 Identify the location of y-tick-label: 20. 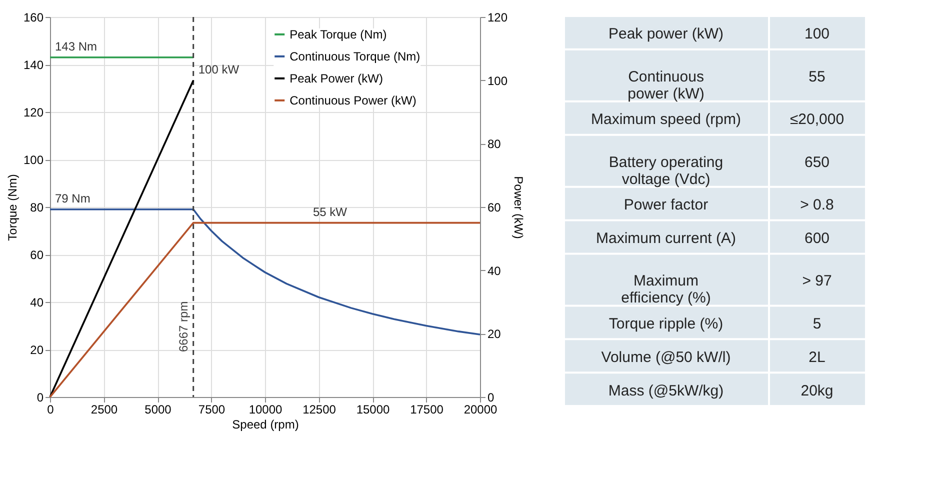
(37, 350).